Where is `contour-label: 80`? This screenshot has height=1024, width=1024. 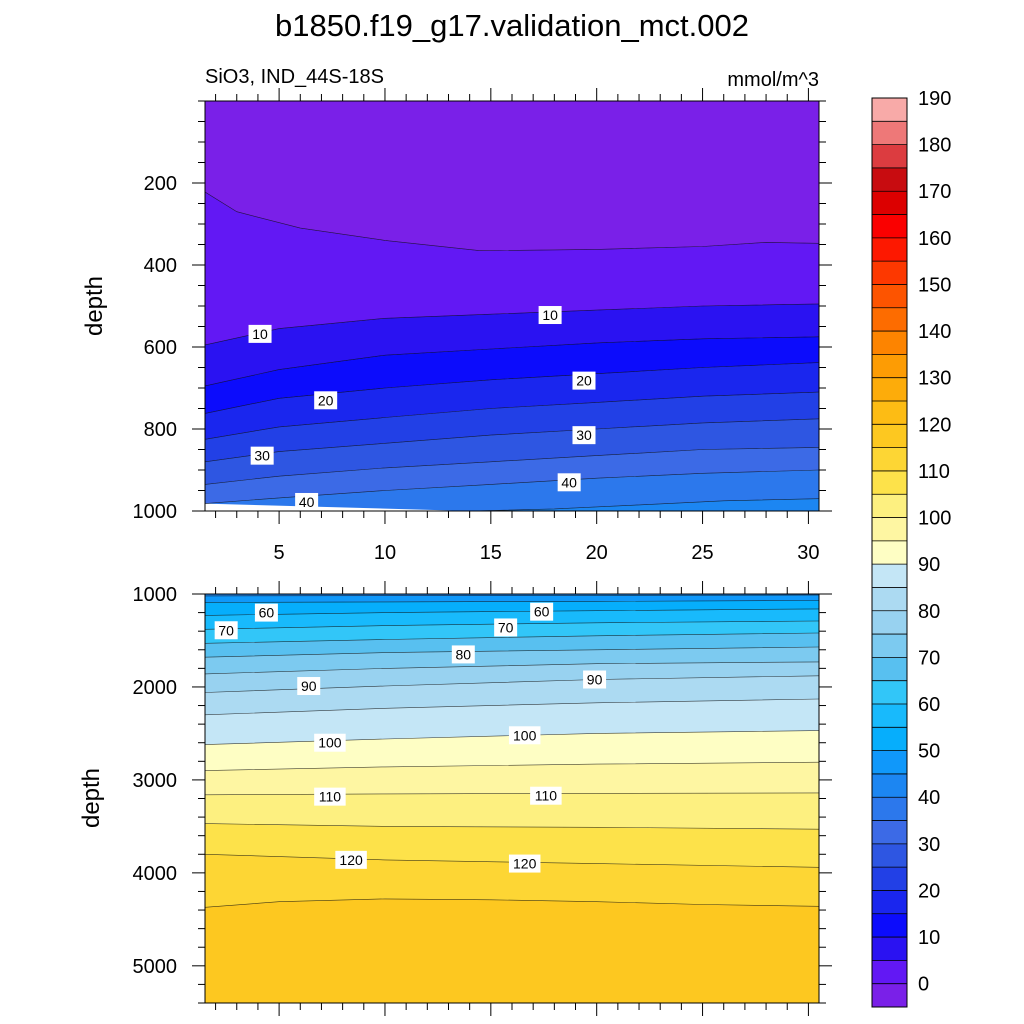
contour-label: 80 is located at coordinates (464, 654).